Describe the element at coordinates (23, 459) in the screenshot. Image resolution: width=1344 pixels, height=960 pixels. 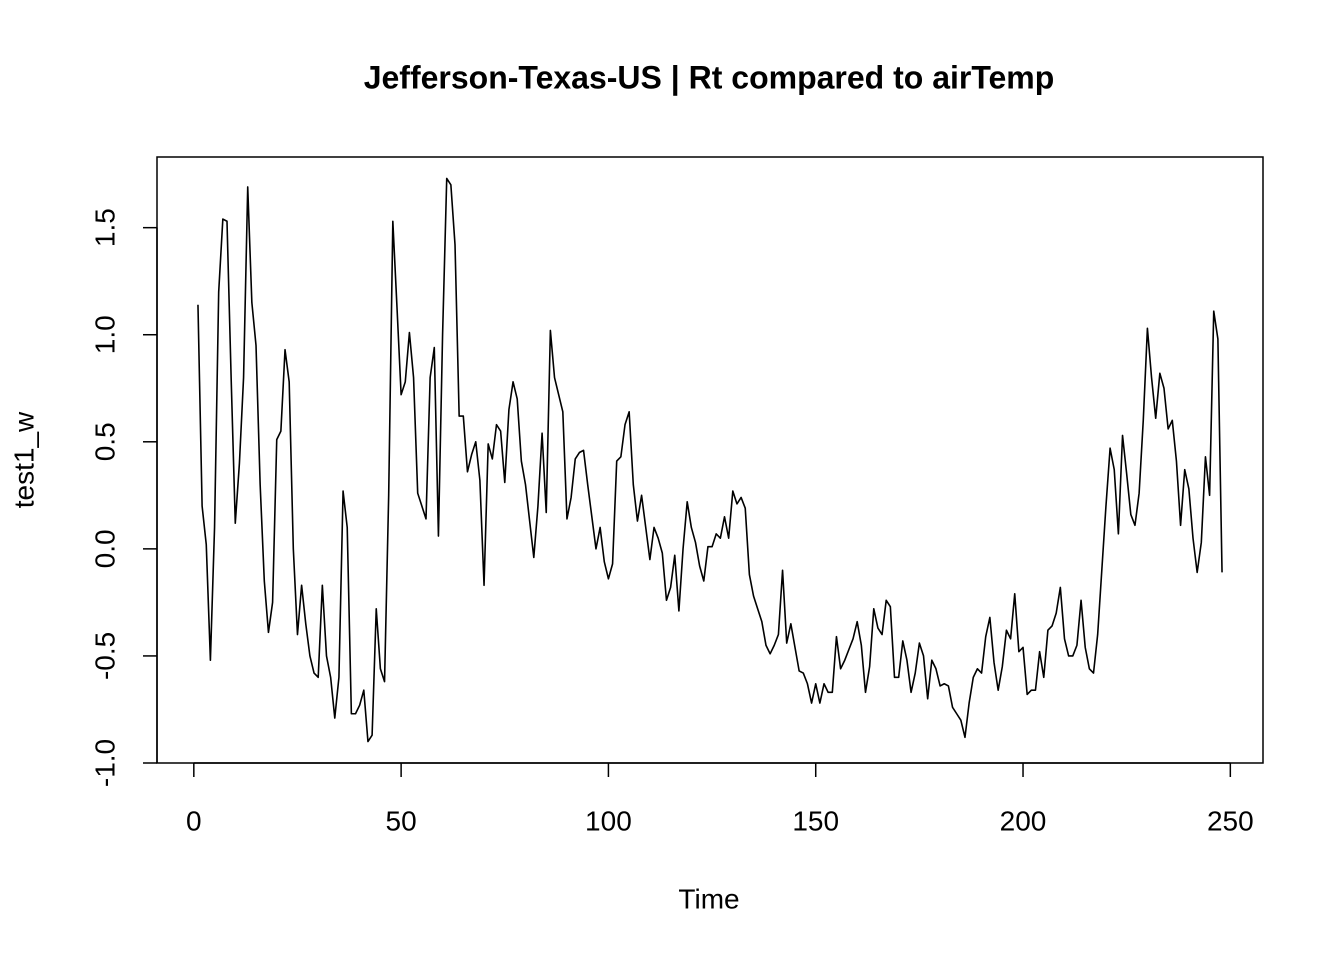
I see `y-axis-label: test1_w` at that location.